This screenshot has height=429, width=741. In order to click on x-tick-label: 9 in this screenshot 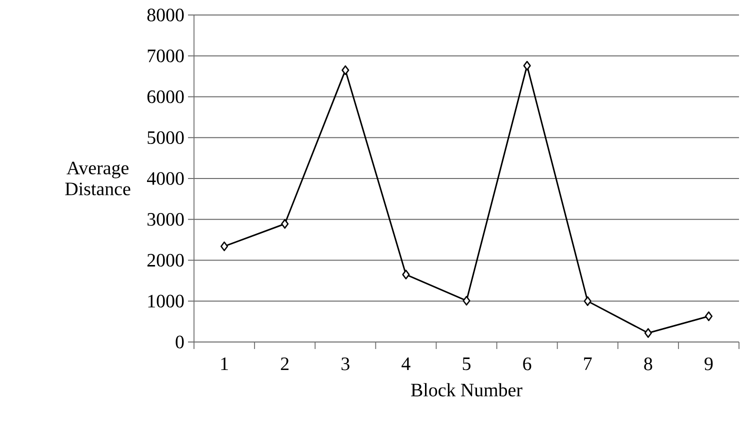, I will do `click(708, 364)`.